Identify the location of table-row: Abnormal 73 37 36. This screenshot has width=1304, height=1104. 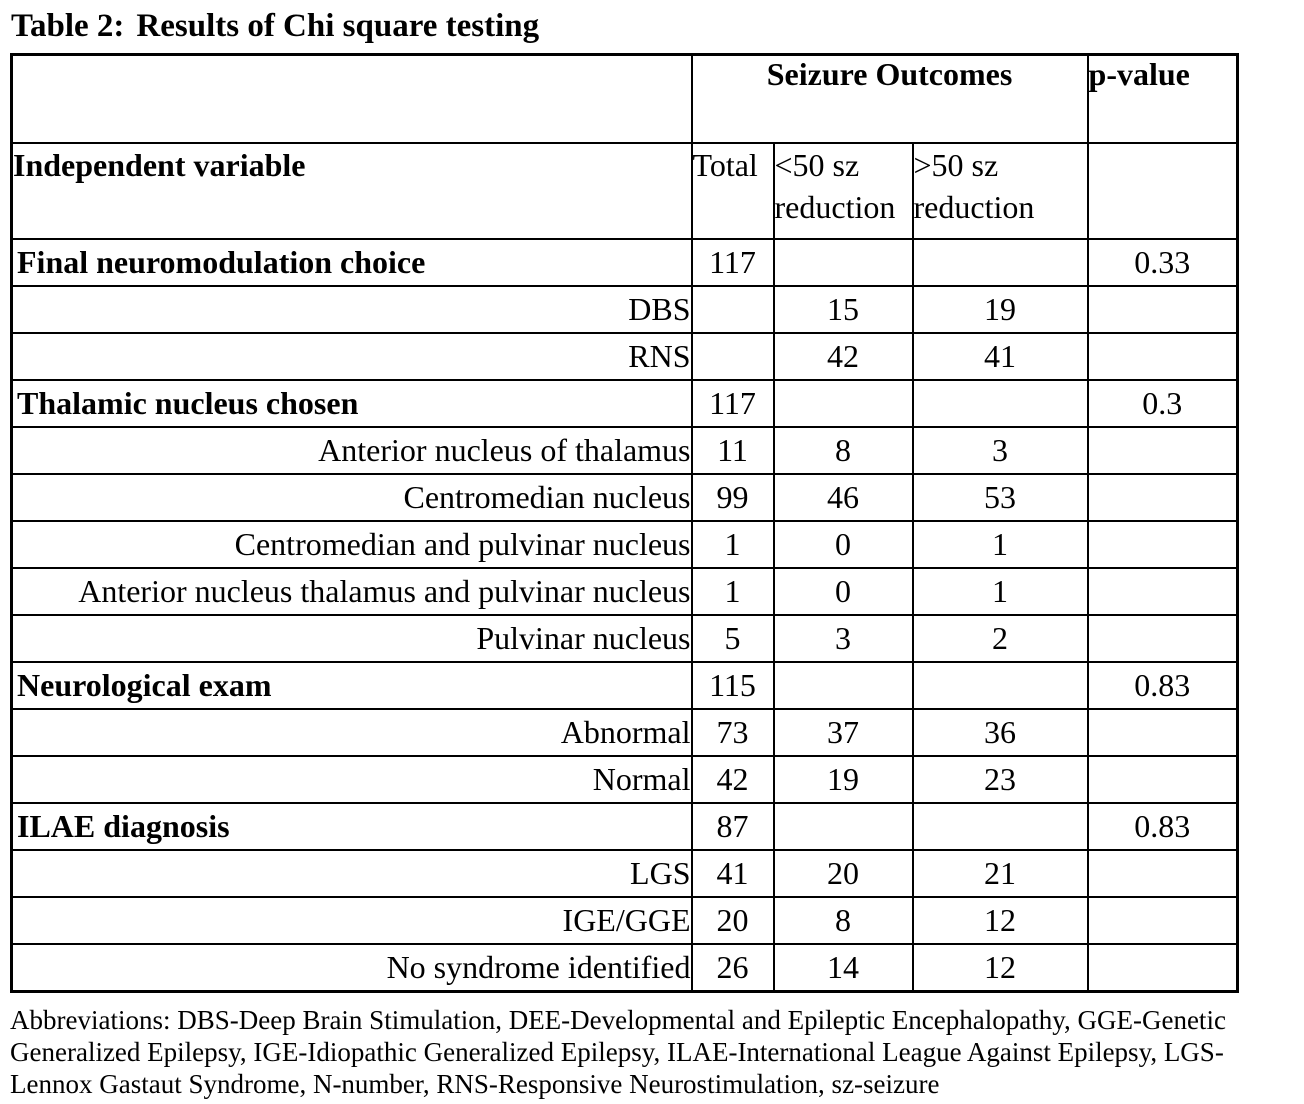
(624, 732).